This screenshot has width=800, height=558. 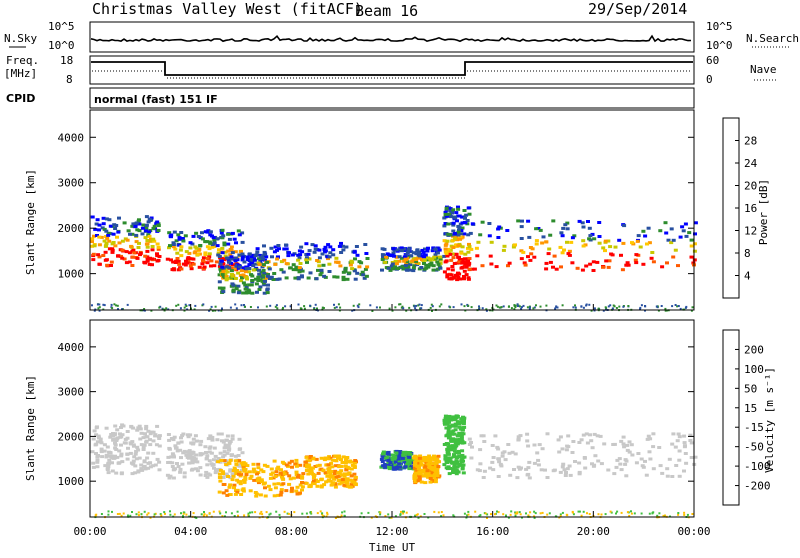 What do you see at coordinates (394, 258) in the screenshot?
I see `power-panel` at bounding box center [394, 258].